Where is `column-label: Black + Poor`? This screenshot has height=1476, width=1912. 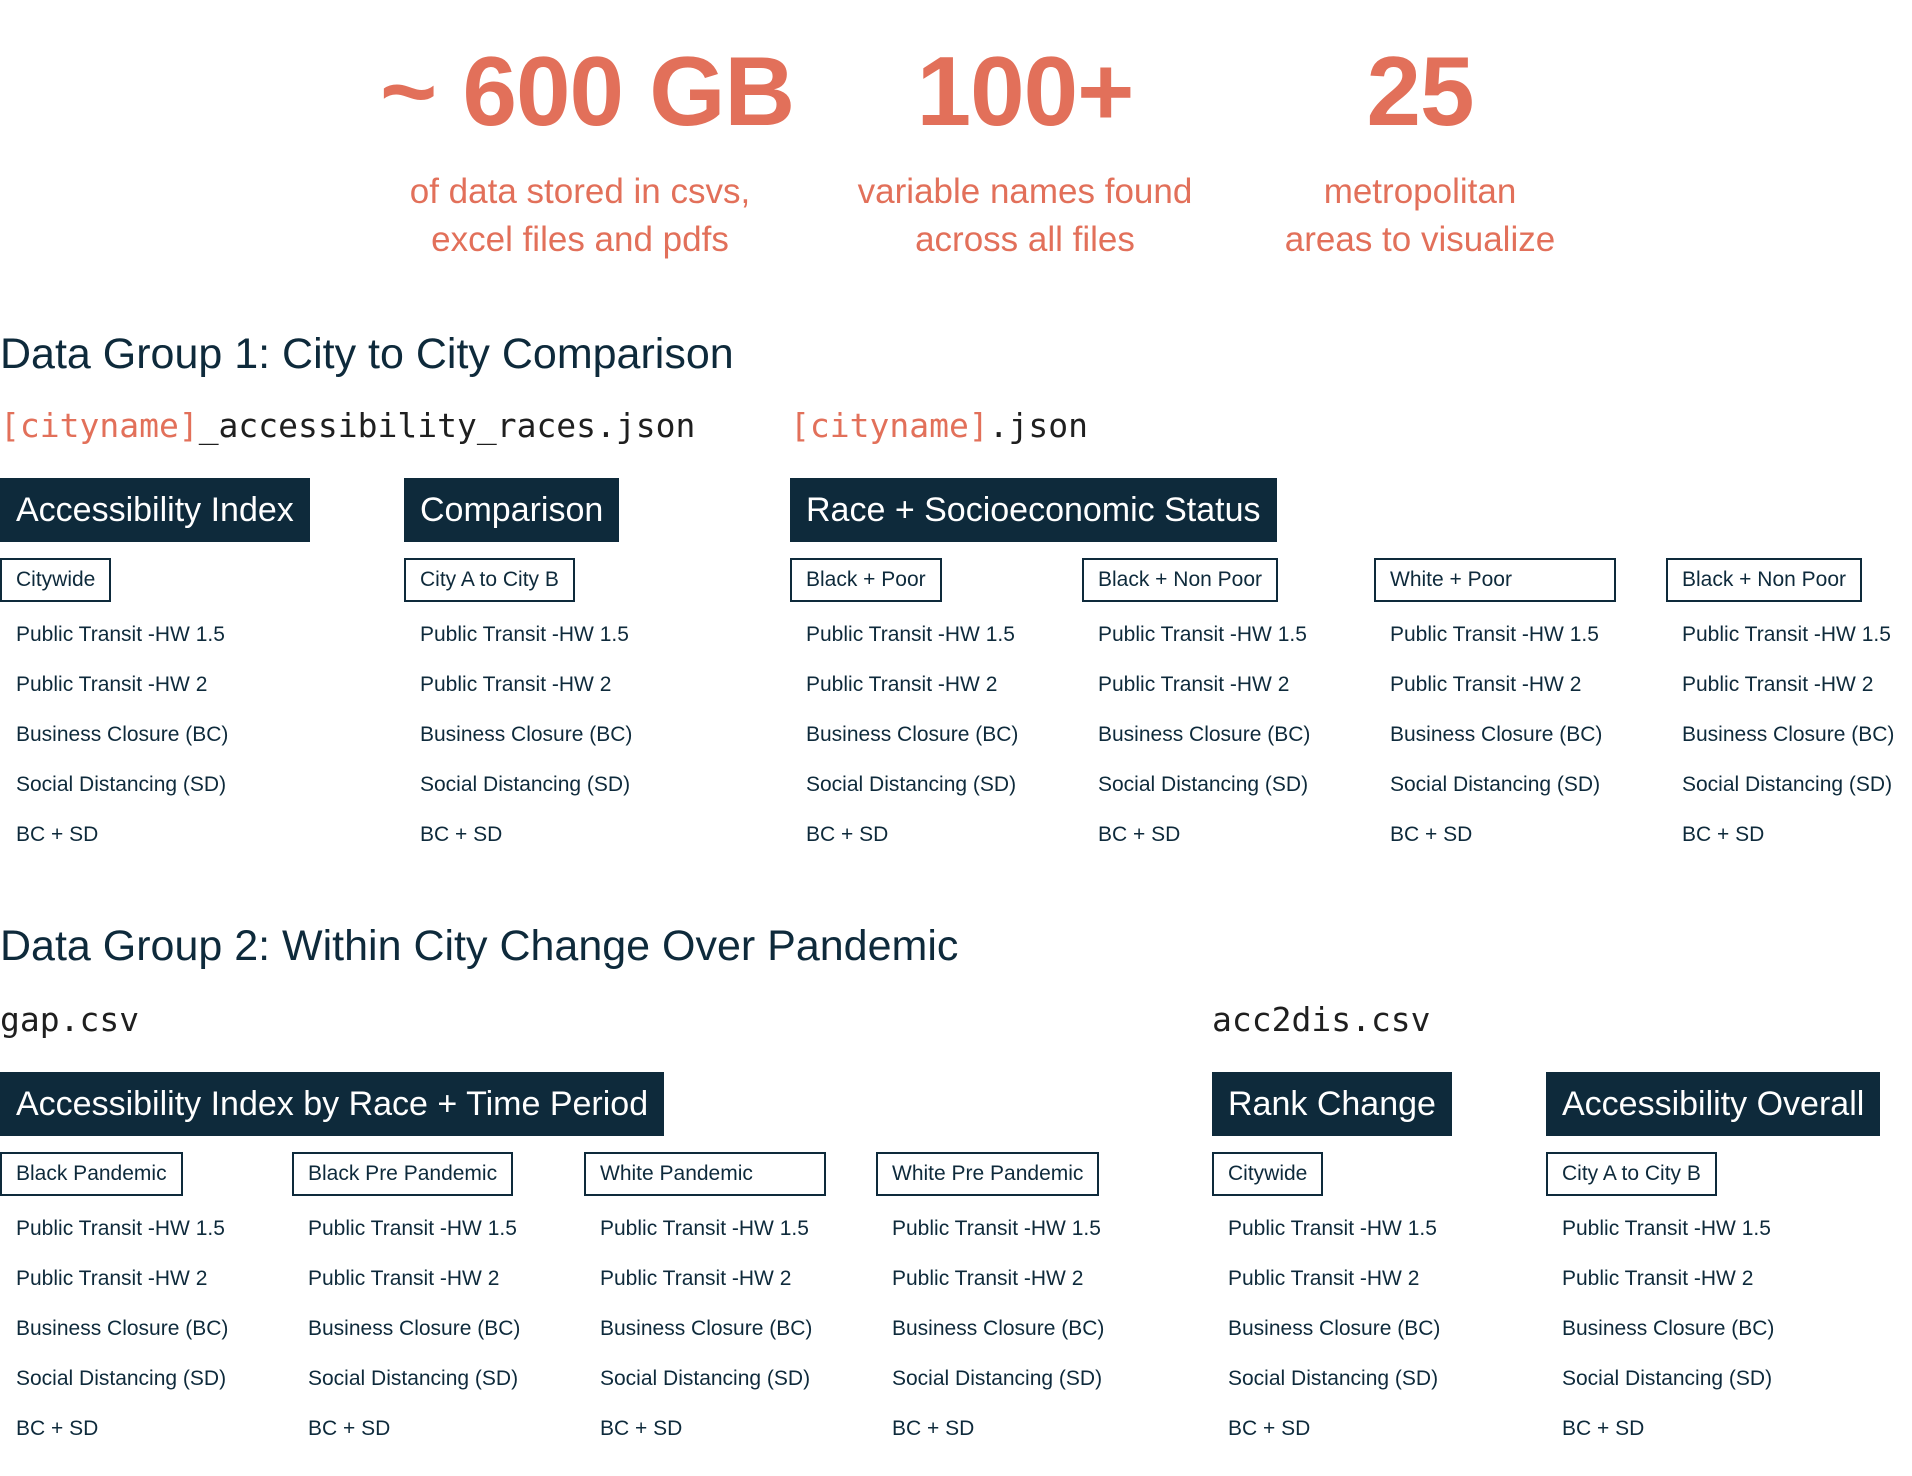 column-label: Black + Poor is located at coordinates (866, 580).